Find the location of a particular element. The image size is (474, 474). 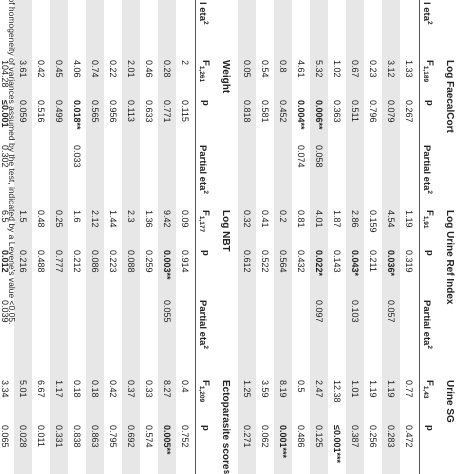

table-cell: 4.06 is located at coordinates (77, 69).